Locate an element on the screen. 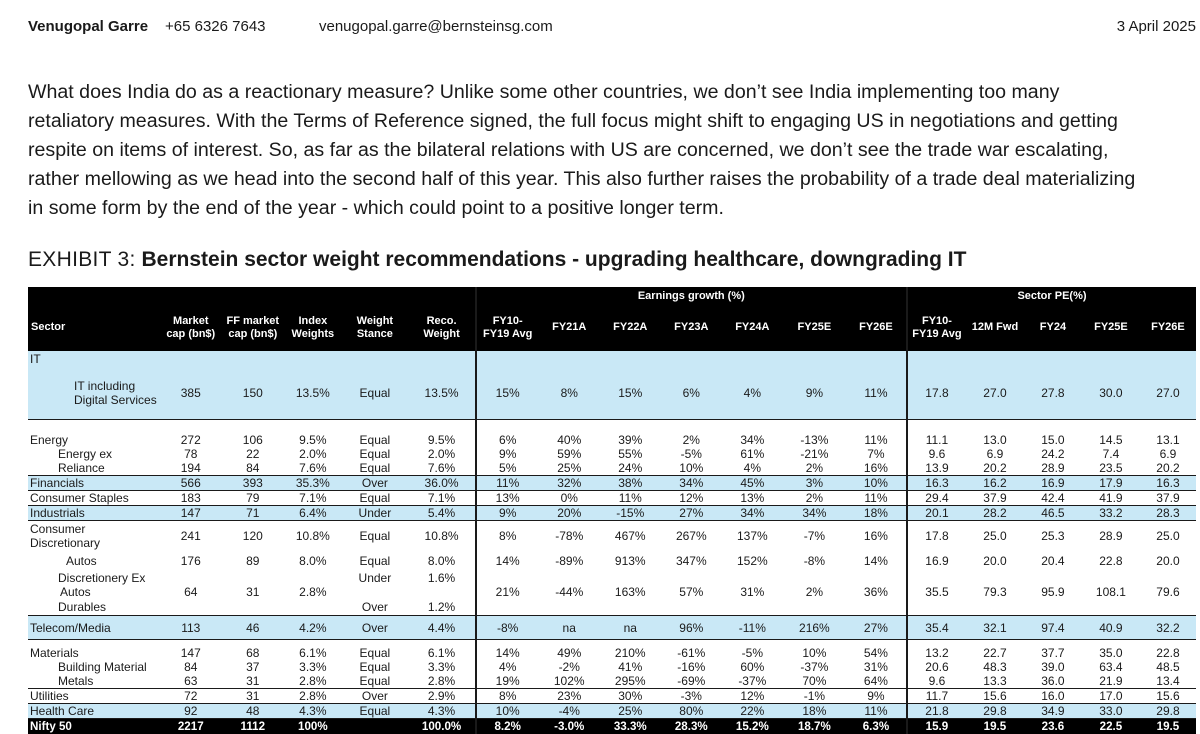 The height and width of the screenshot is (734, 1200). group-header-row: Earnings growth (%) Sector PE(%) is located at coordinates (612, 295).